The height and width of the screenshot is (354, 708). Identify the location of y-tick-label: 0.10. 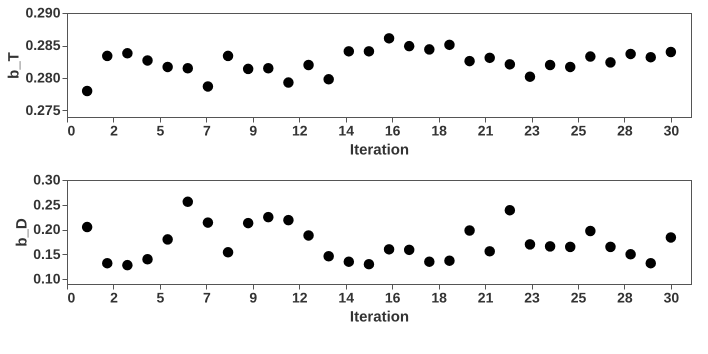
(47, 278).